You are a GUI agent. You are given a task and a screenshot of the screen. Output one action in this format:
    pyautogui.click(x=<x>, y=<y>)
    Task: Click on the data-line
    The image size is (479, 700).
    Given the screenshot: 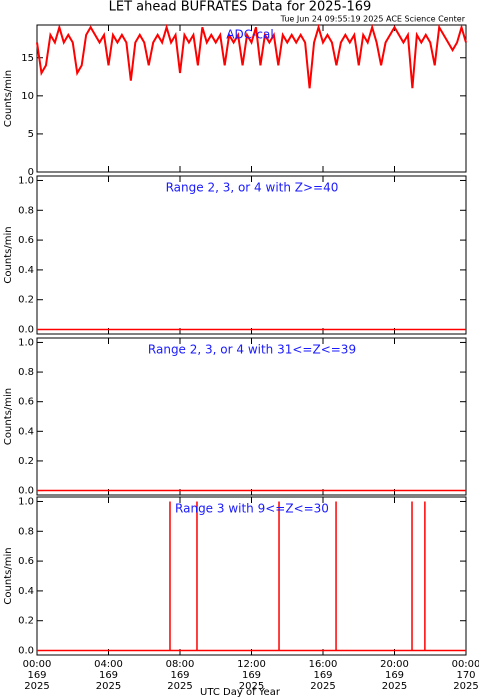 What is the action you would take?
    pyautogui.click(x=251, y=56)
    